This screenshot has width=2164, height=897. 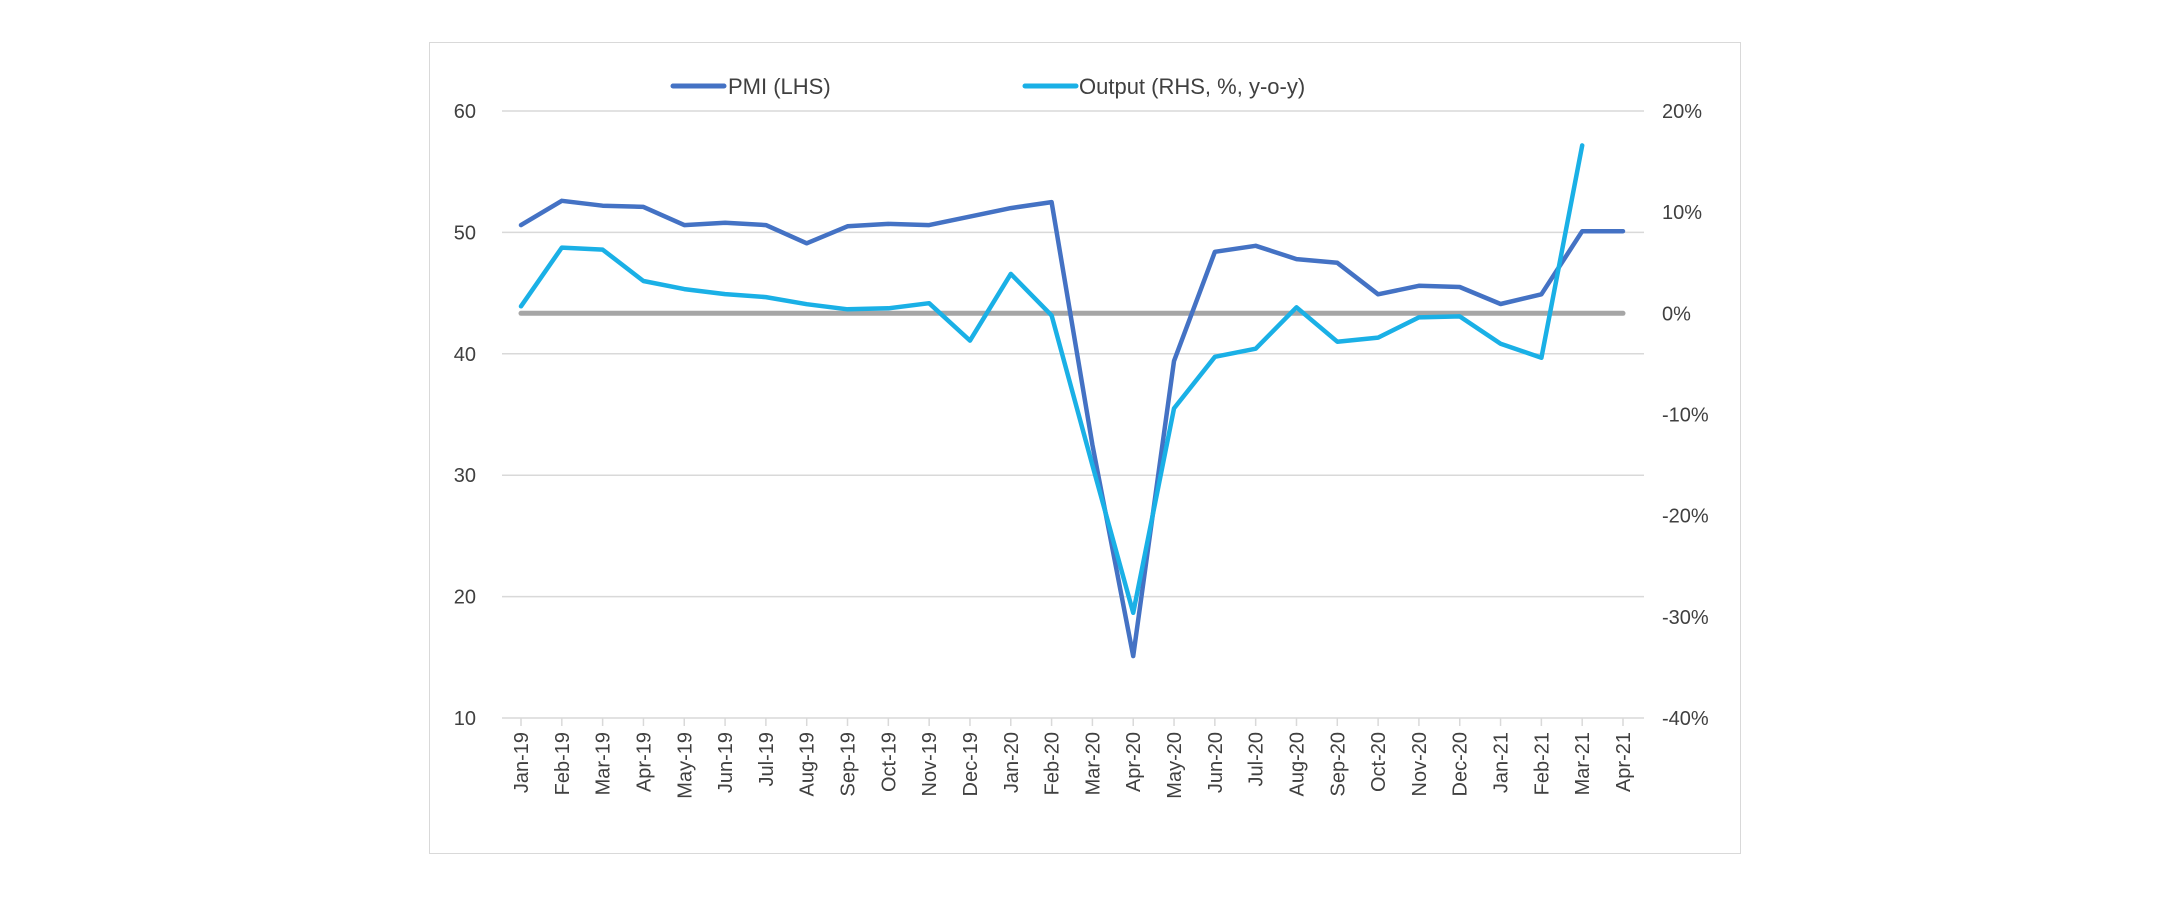 What do you see at coordinates (563, 763) in the screenshot?
I see `x-tick-label: Feb-19` at bounding box center [563, 763].